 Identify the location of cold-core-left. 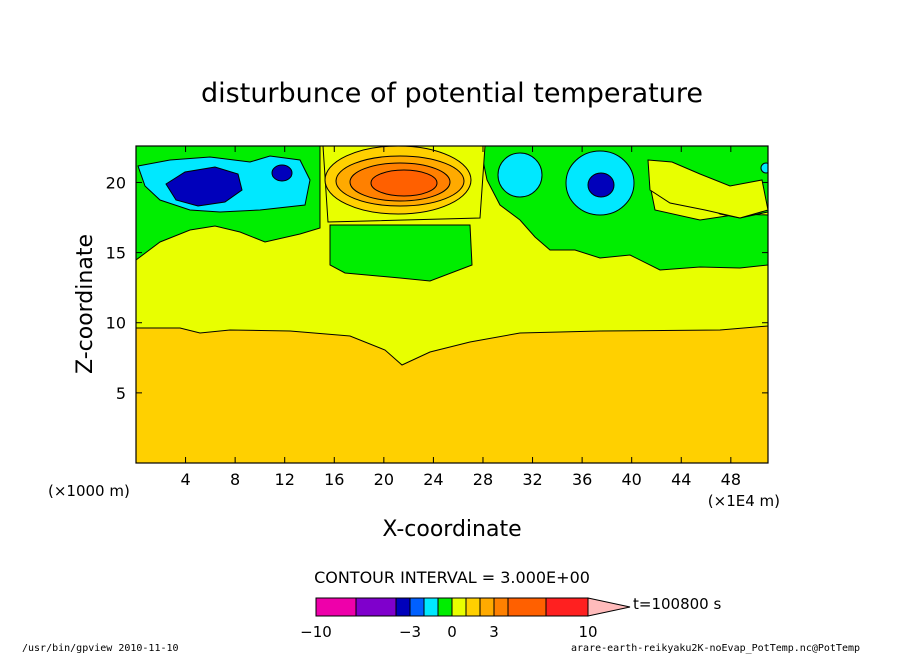
(204, 186).